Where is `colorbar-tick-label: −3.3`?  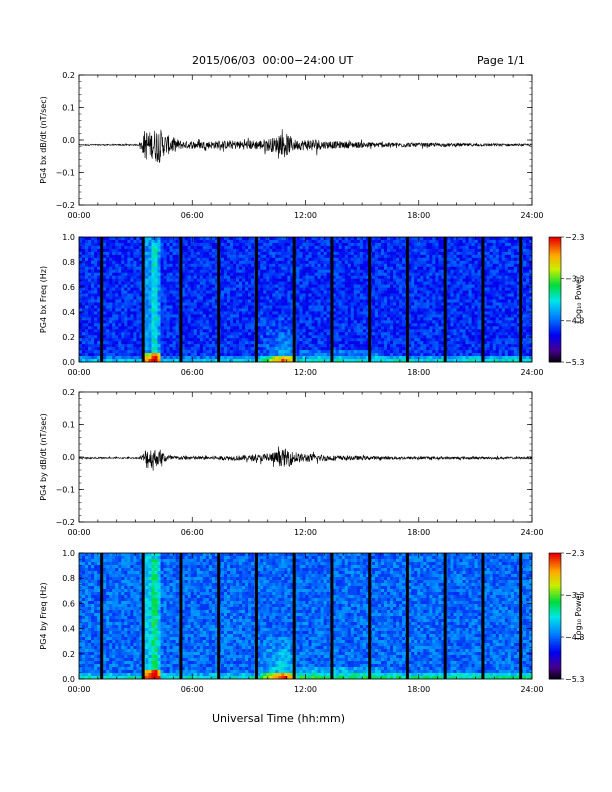
colorbar-tick-label: −3.3 is located at coordinates (574, 595).